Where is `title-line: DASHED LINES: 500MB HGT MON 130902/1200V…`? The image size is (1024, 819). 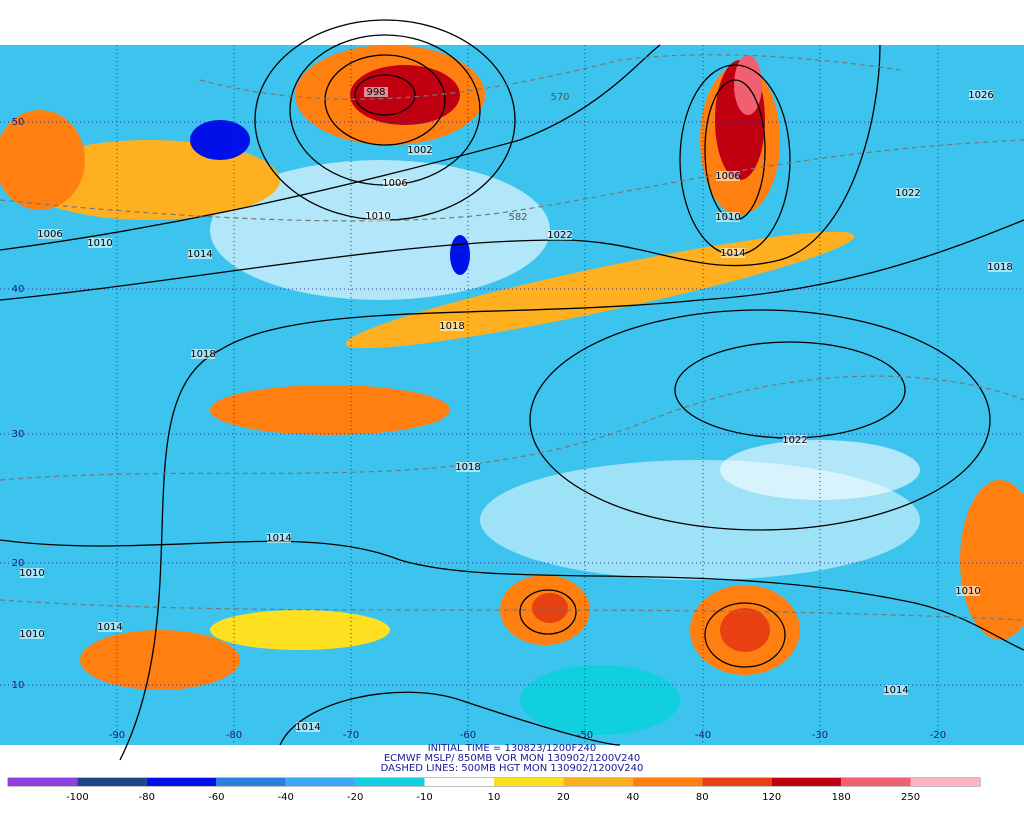
title-line: DASHED LINES: 500MB HGT MON 130902/1200V… is located at coordinates (512, 768).